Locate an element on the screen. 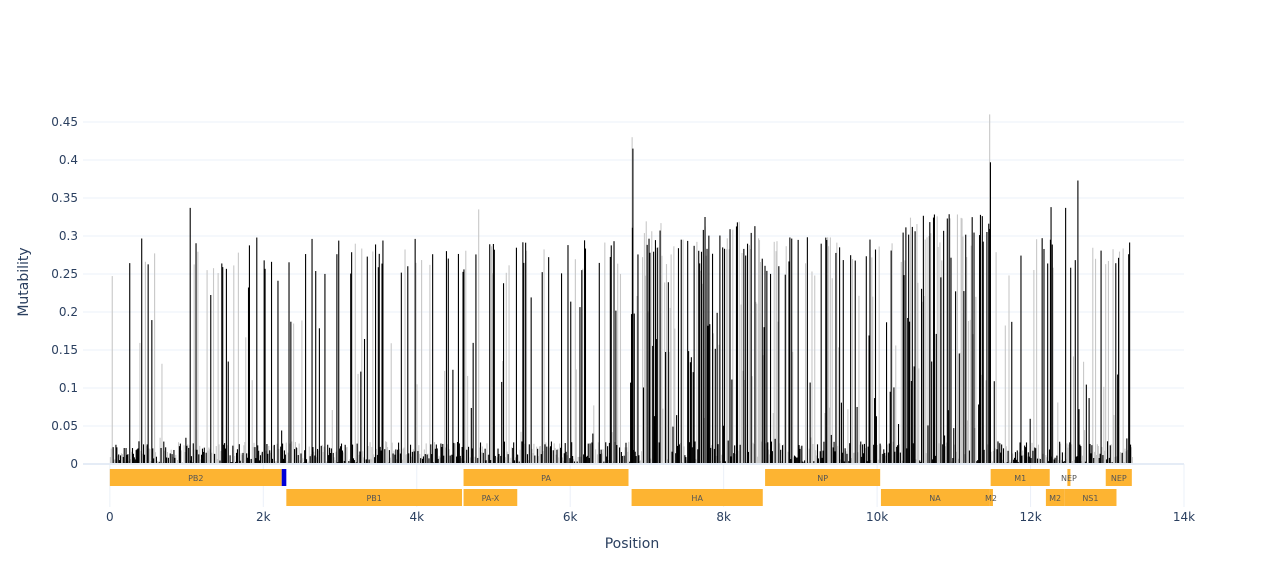 This screenshot has width=1264, height=588. x-tick-label: 0 is located at coordinates (110, 517).